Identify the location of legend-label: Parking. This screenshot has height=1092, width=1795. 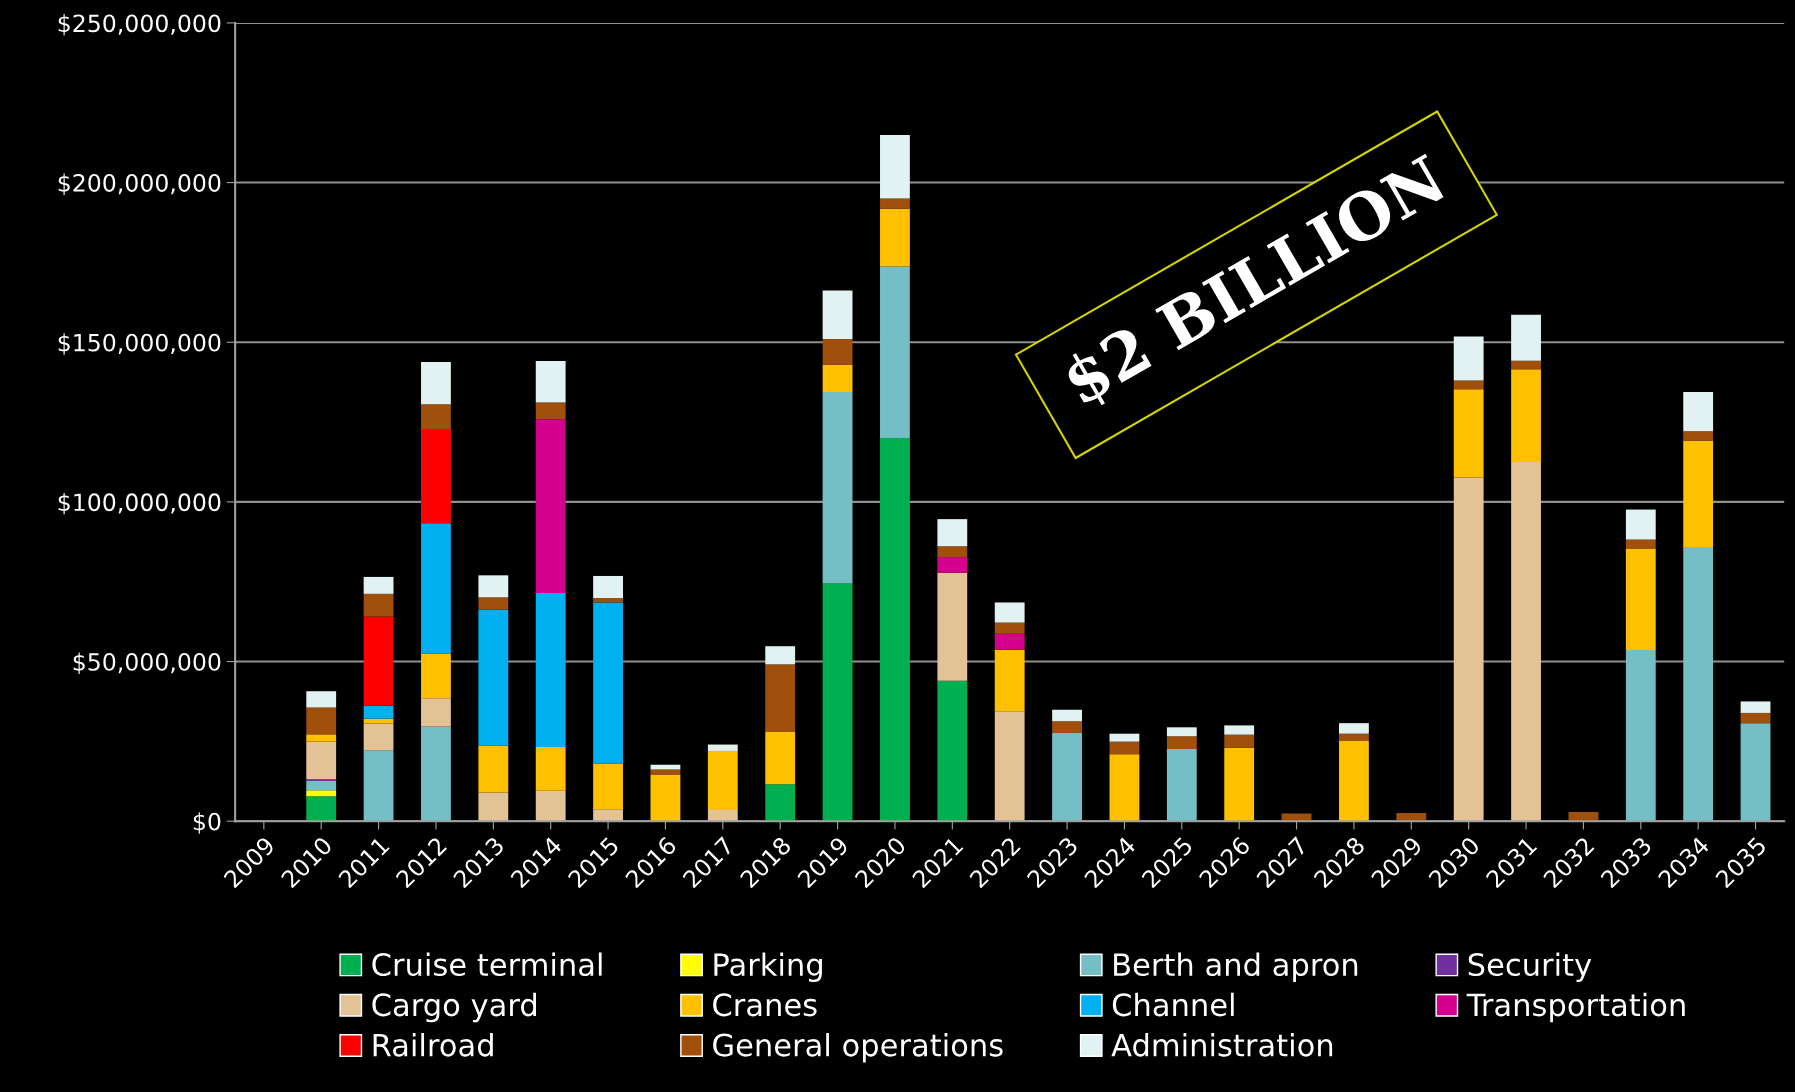
(768, 967).